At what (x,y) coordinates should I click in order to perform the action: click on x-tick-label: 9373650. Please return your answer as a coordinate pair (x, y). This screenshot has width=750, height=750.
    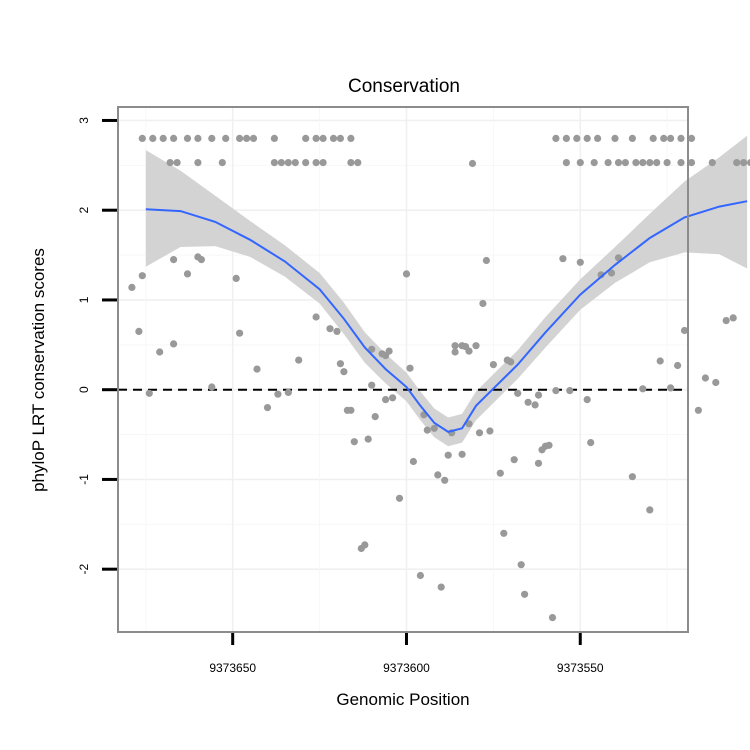
    Looking at the image, I should click on (232, 668).